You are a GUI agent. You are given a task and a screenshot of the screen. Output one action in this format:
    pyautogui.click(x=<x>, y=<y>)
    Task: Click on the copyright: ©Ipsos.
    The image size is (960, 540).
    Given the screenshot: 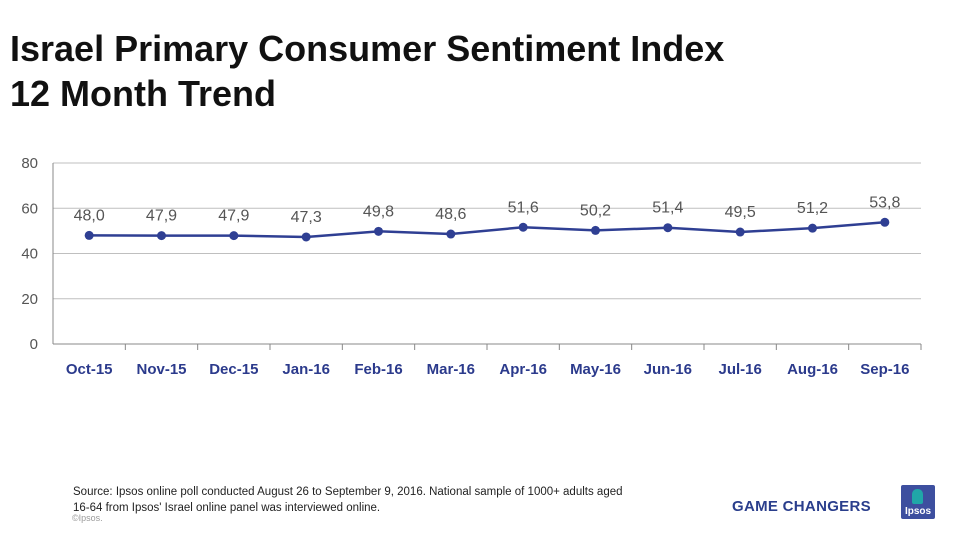 What is the action you would take?
    pyautogui.click(x=87, y=518)
    